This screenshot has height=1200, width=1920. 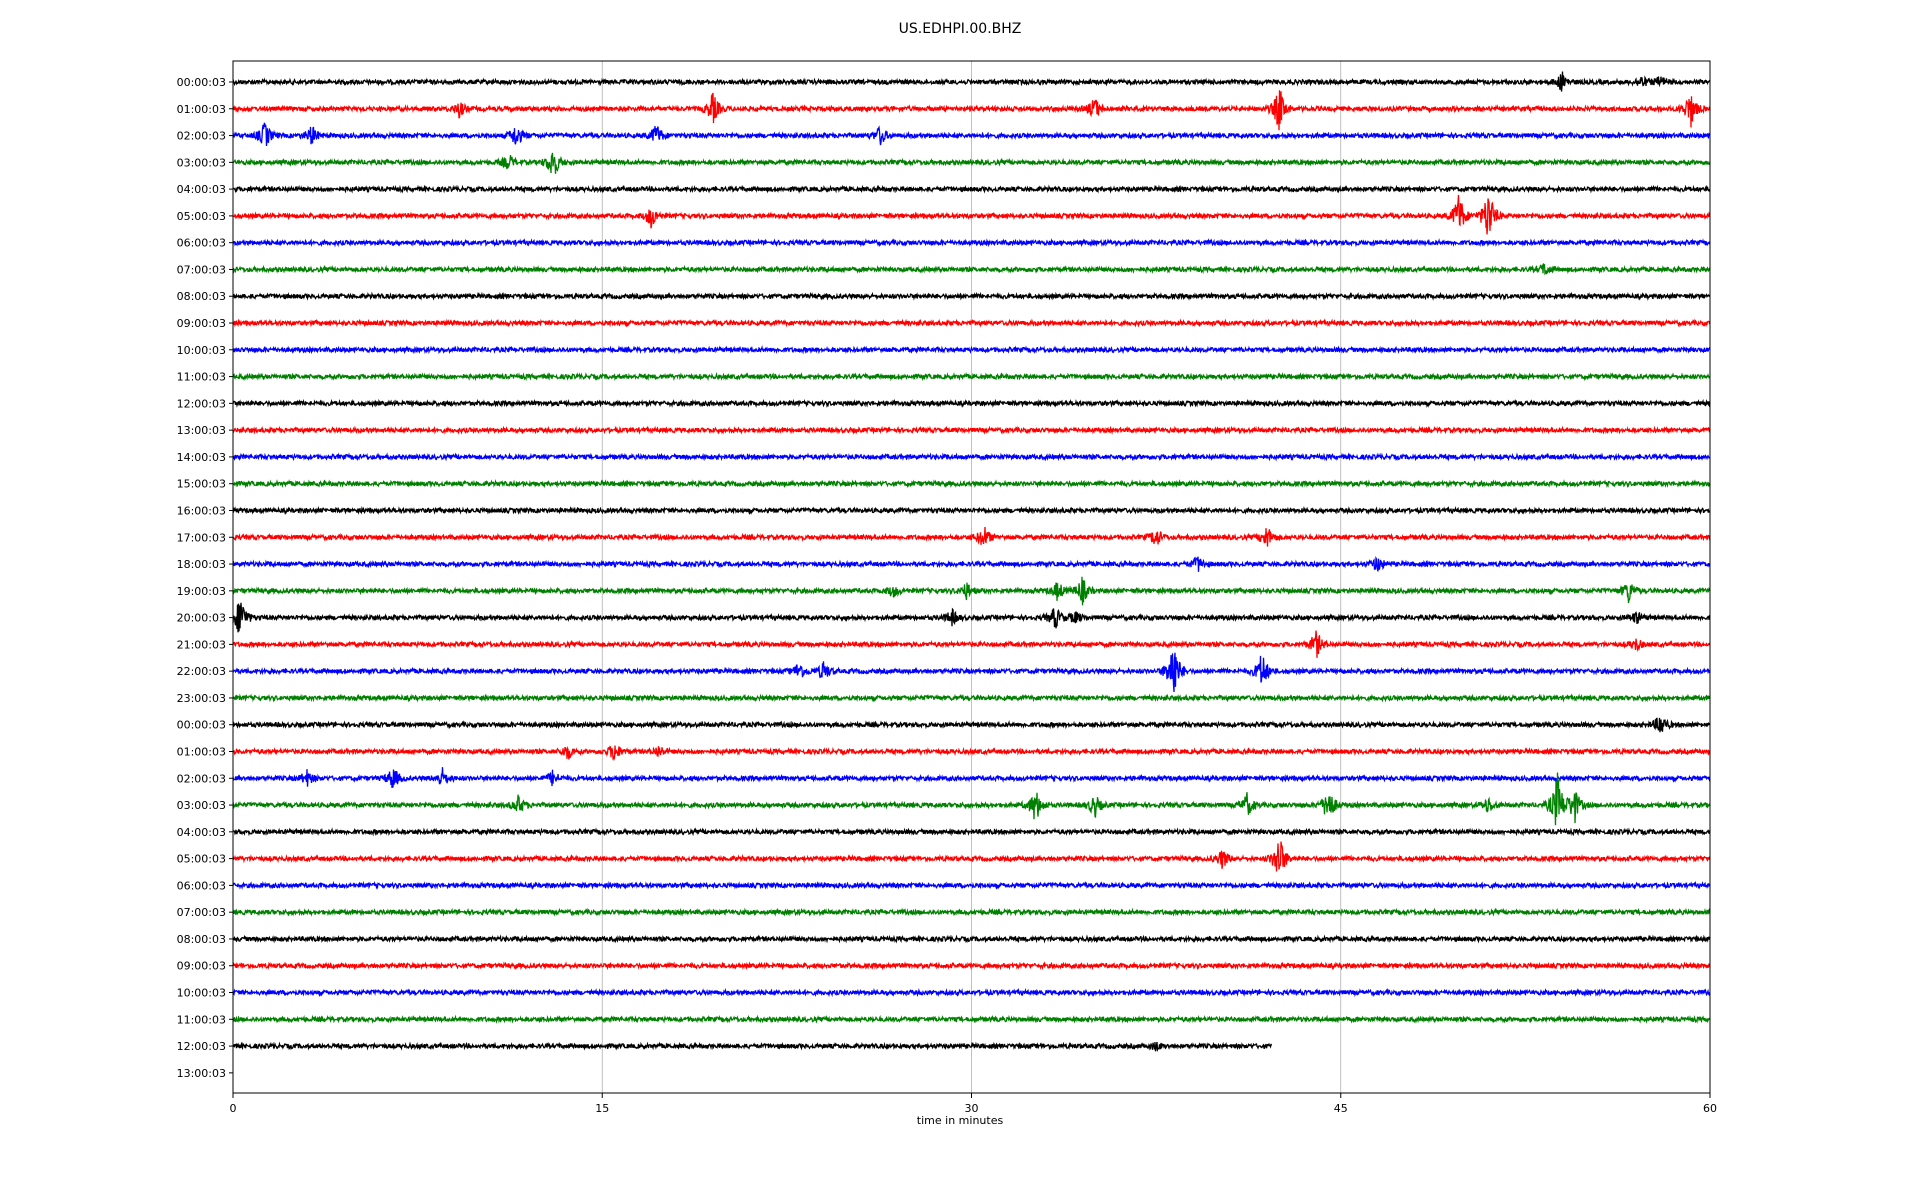 What do you see at coordinates (1341, 1108) in the screenshot?
I see `x-tick-label: 45` at bounding box center [1341, 1108].